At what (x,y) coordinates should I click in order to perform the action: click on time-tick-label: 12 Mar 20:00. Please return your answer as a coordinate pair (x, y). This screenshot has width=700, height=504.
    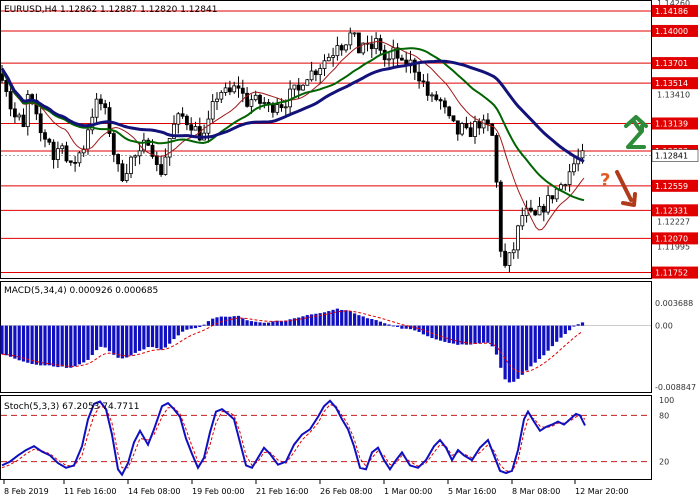
    Looking at the image, I should click on (601, 491).